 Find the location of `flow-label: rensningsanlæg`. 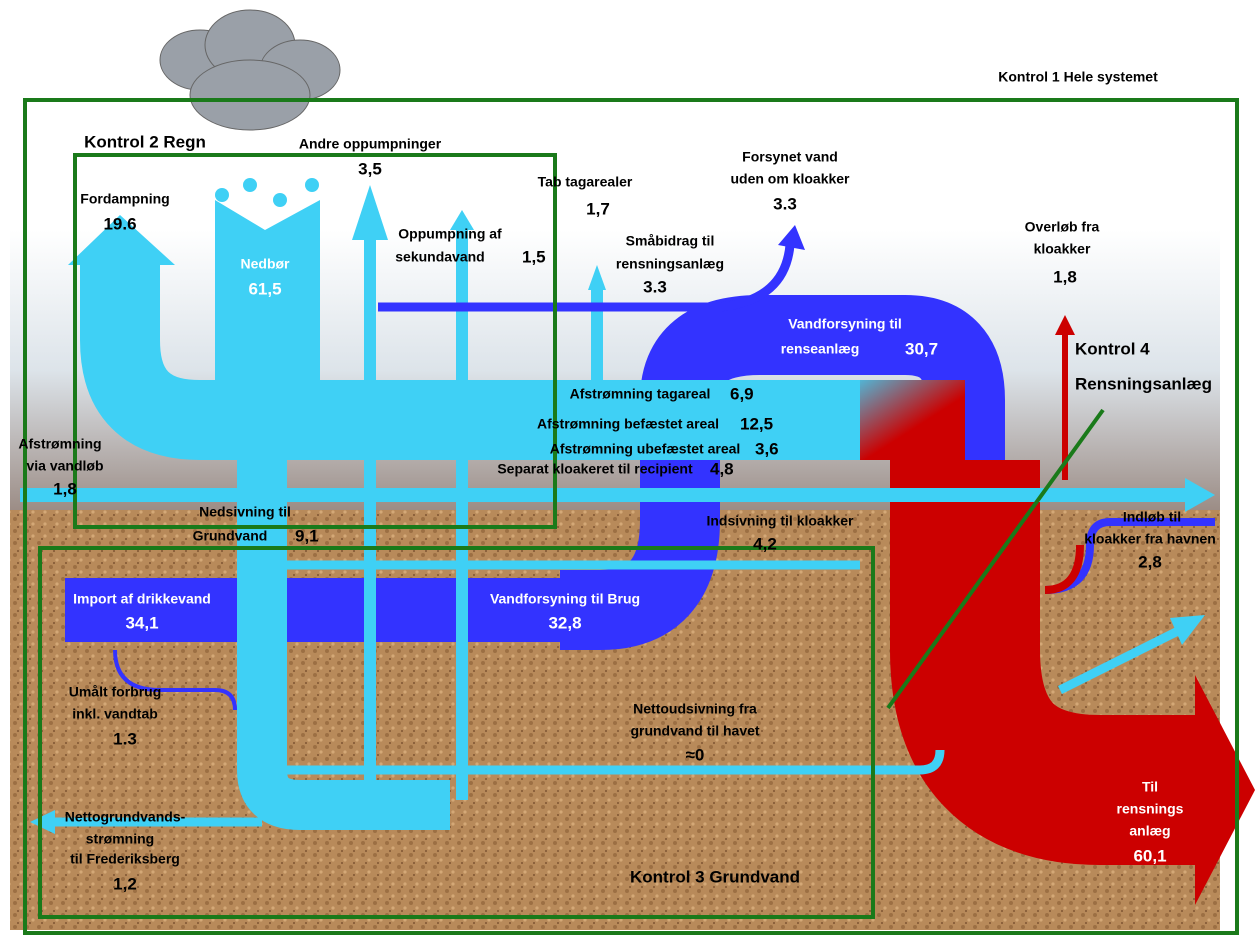

flow-label: rensningsanlæg is located at coordinates (670, 264).